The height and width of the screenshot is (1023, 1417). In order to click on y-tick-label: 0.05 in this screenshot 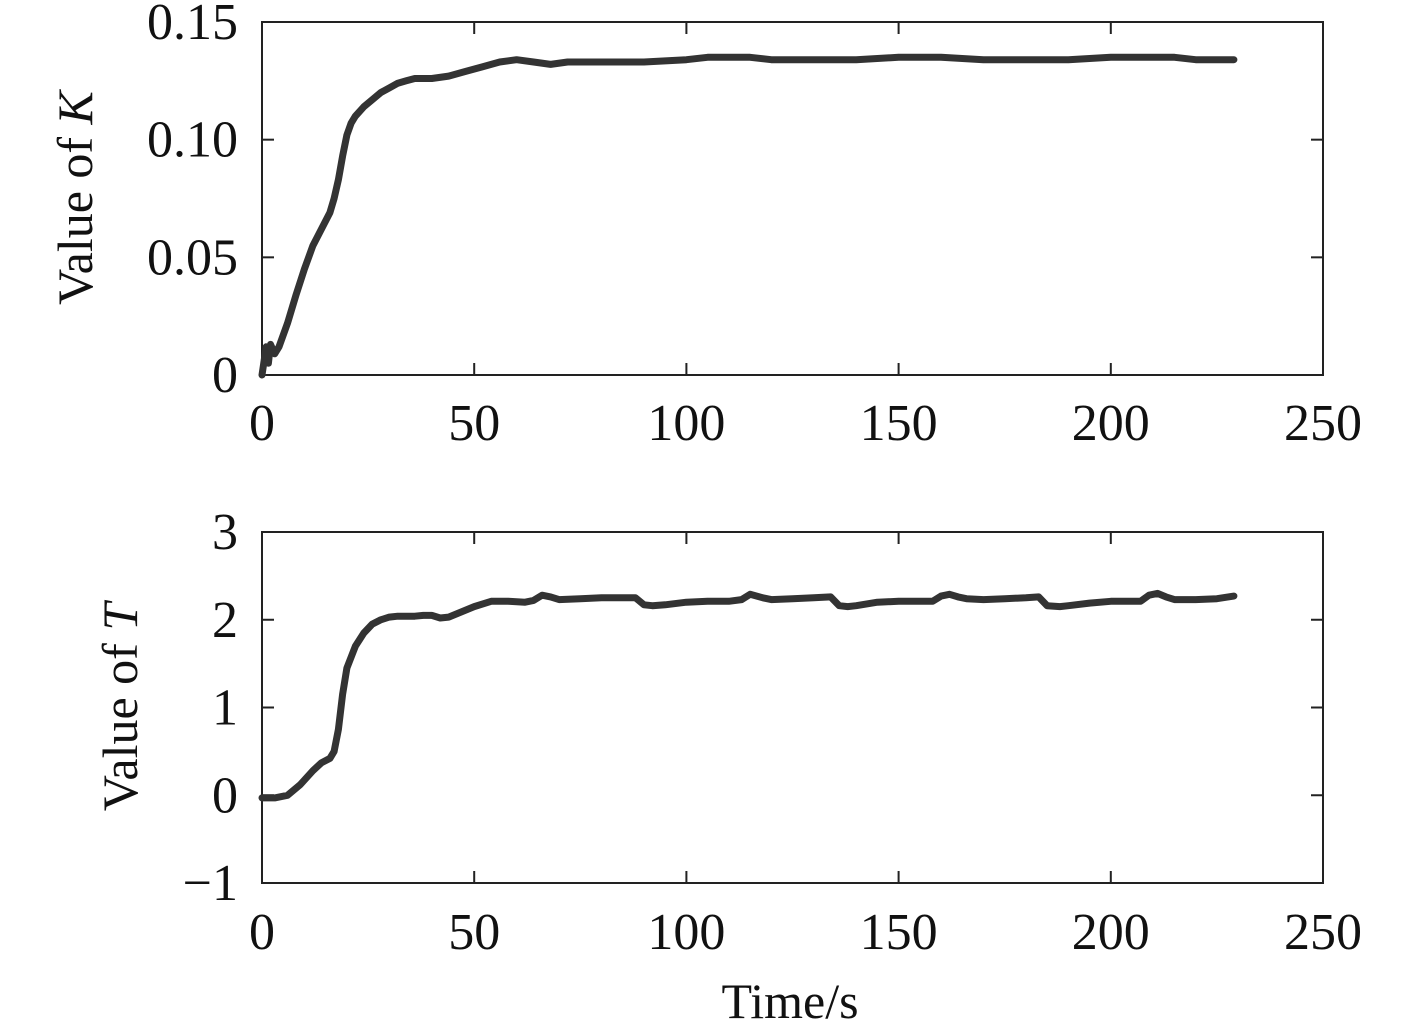, I will do `click(192, 257)`.